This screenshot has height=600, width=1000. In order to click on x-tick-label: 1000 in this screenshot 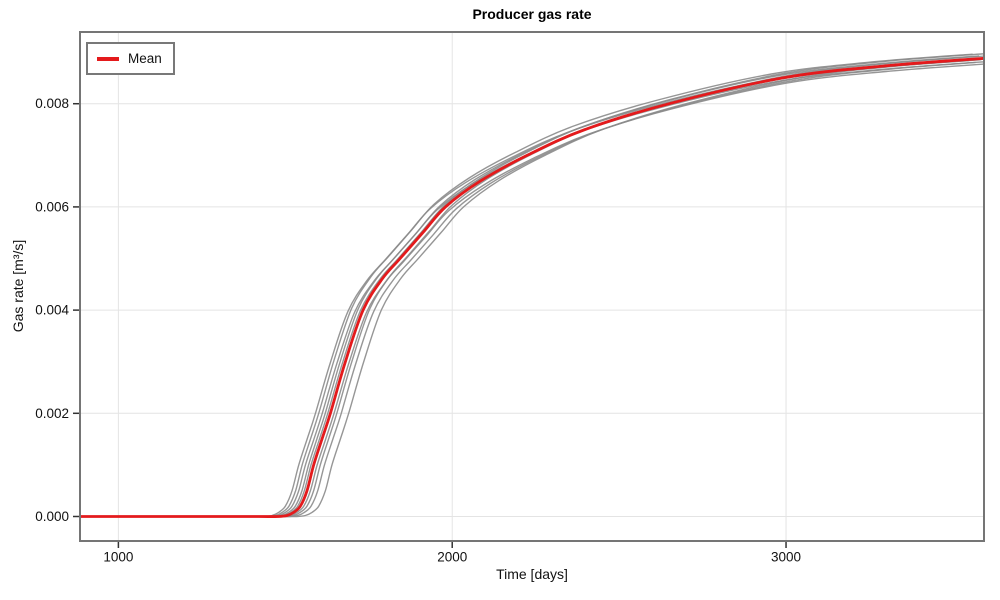, I will do `click(118, 557)`.